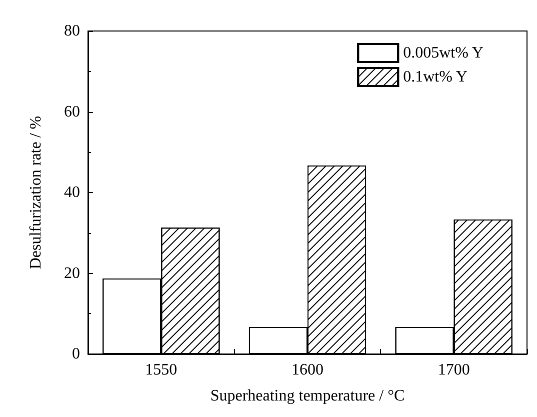 The image size is (537, 417). I want to click on legend-label: 0.005wt% Y, so click(443, 53).